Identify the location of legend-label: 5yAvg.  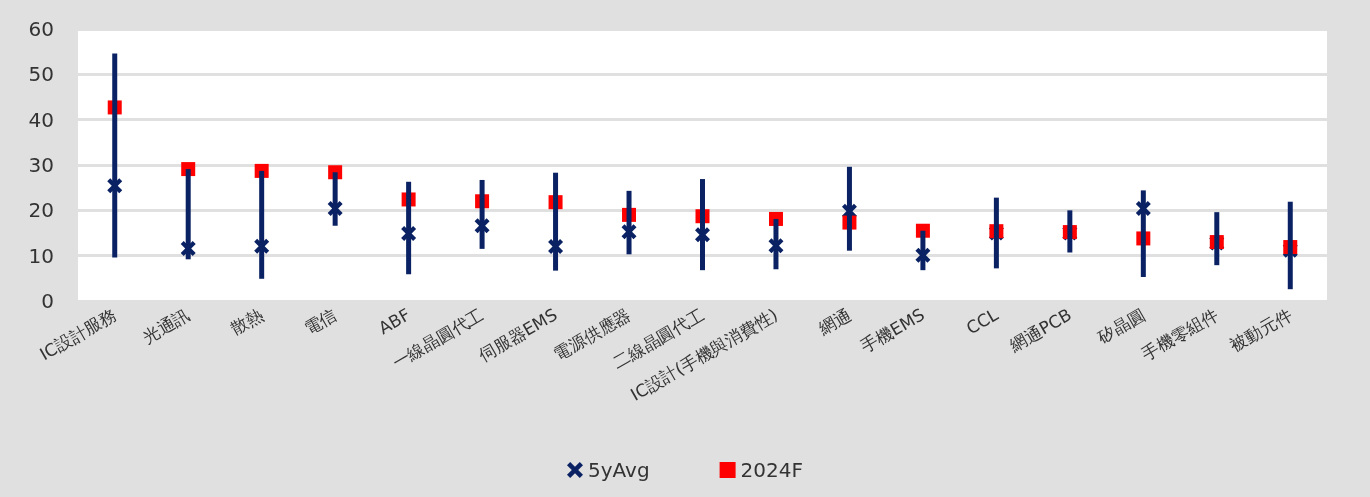
(619, 470).